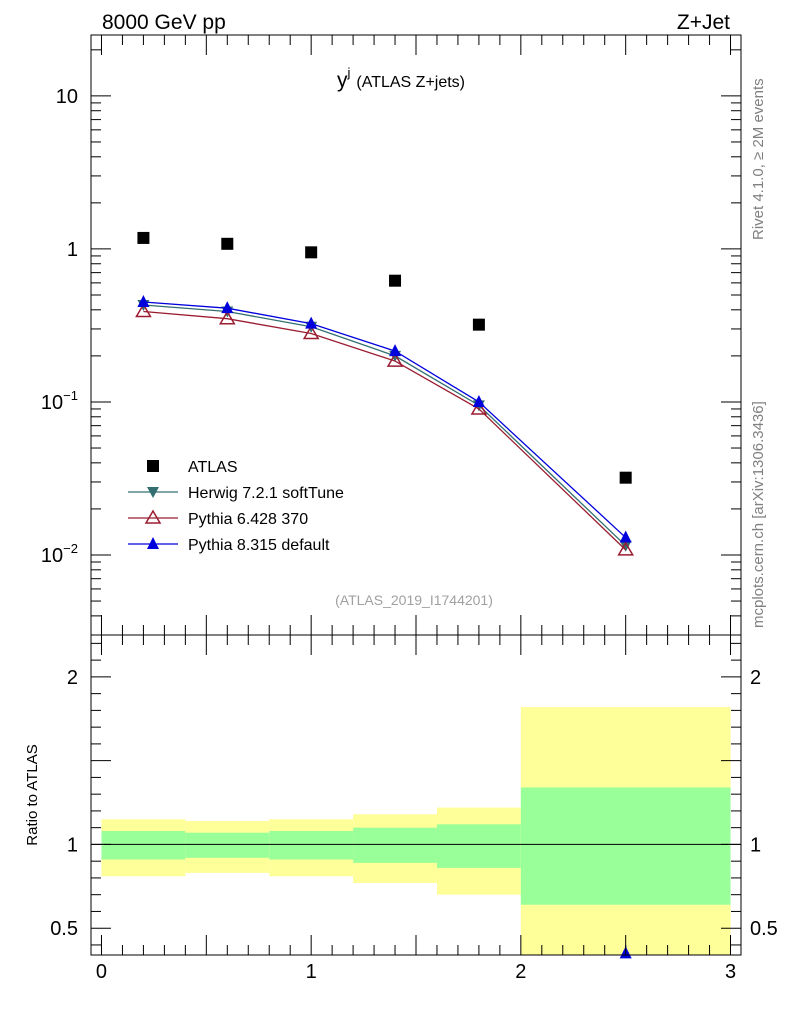 This screenshot has height=1029, width=786. I want to click on analysis-watermark: (ATLAS_2019_I1744201), so click(414, 600).